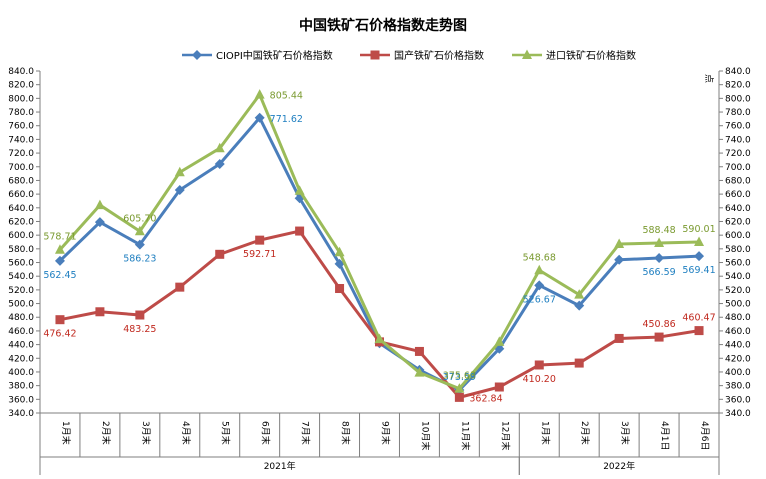 Image resolution: width=766 pixels, height=479 pixels. I want to click on data-label: 578.71, so click(59, 237).